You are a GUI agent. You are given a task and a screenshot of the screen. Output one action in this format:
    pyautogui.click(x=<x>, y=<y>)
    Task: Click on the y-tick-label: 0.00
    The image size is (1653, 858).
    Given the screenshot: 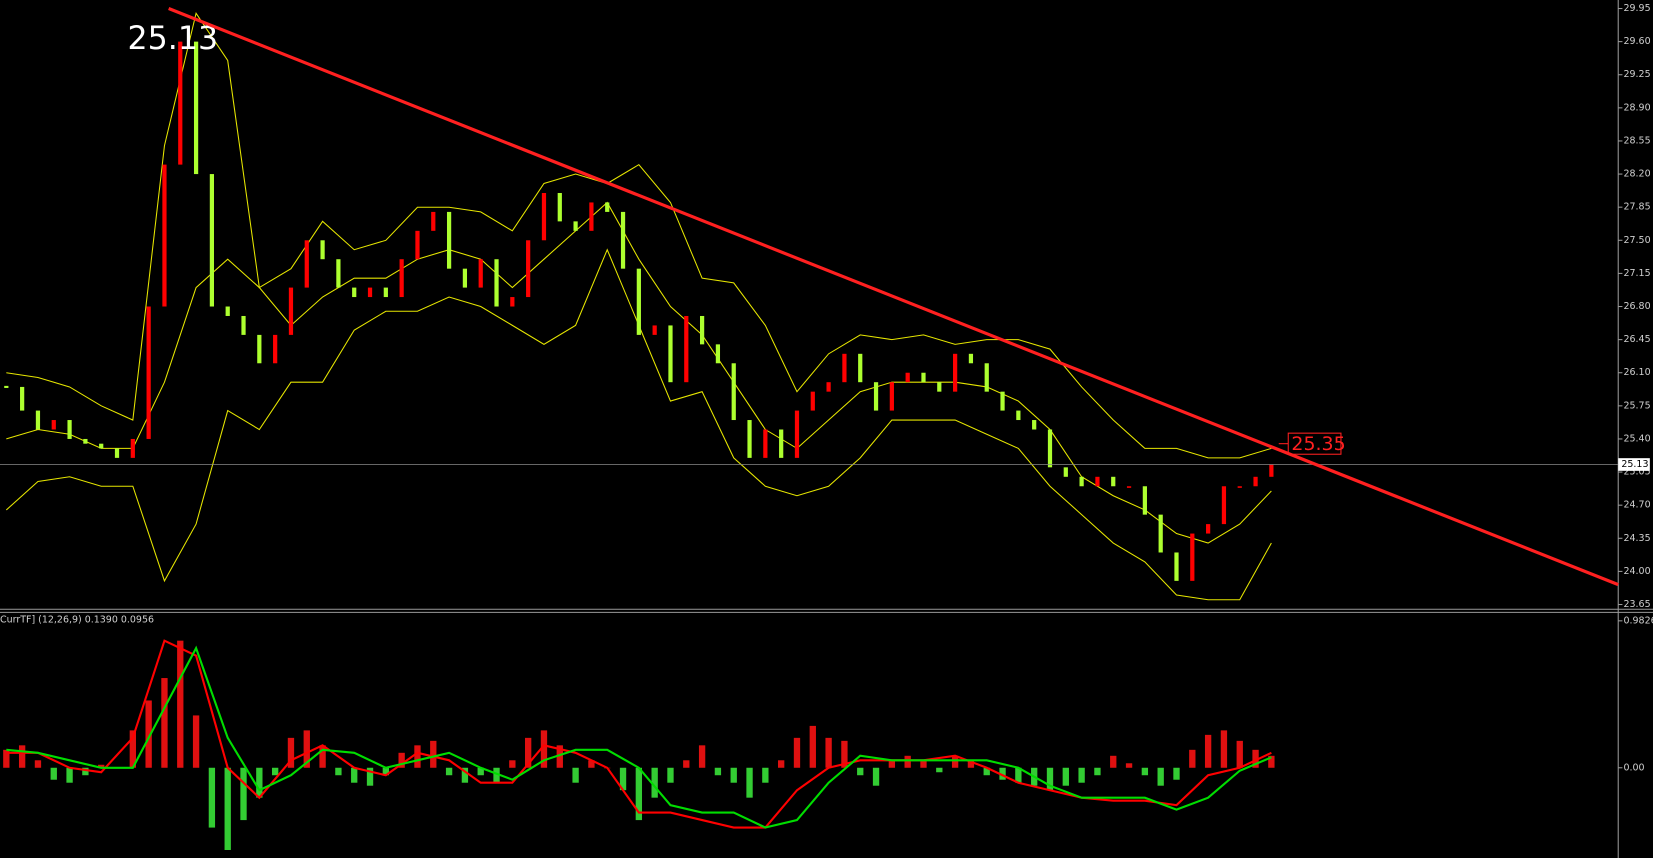 What is the action you would take?
    pyautogui.click(x=1633, y=767)
    